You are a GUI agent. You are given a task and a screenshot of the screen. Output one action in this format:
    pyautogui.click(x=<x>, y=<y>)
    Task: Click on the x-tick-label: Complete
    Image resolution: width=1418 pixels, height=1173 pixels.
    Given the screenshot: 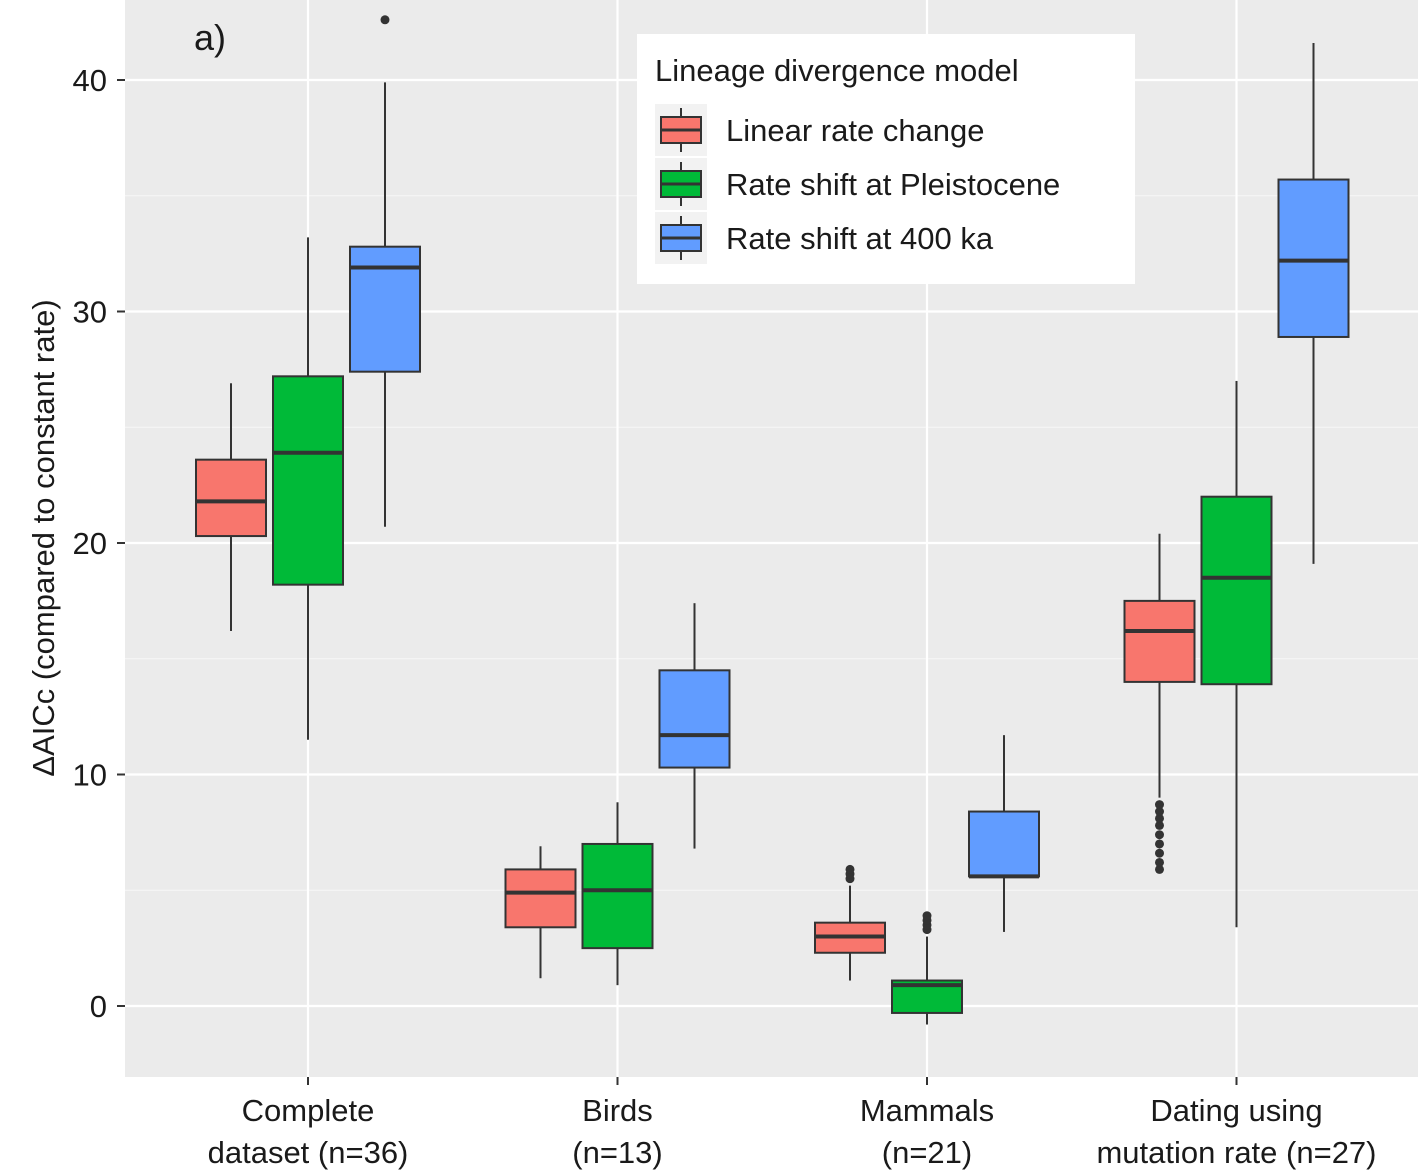 What is the action you would take?
    pyautogui.click(x=308, y=1110)
    